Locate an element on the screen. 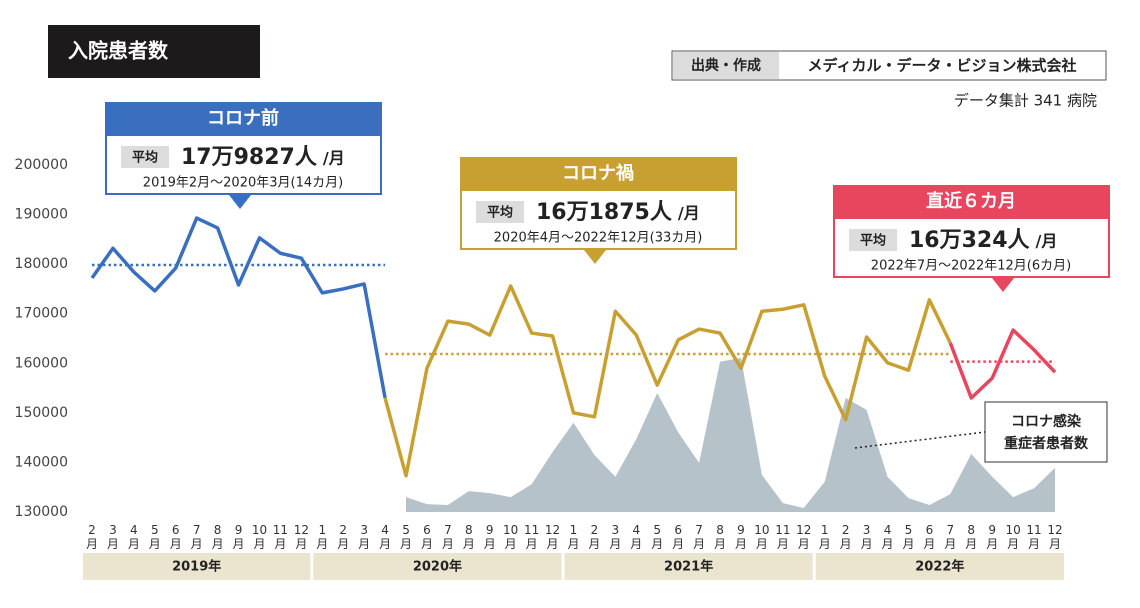 This screenshot has height=608, width=1140. period: 2019年2月～2020年3月(14カ月) is located at coordinates (243, 183).